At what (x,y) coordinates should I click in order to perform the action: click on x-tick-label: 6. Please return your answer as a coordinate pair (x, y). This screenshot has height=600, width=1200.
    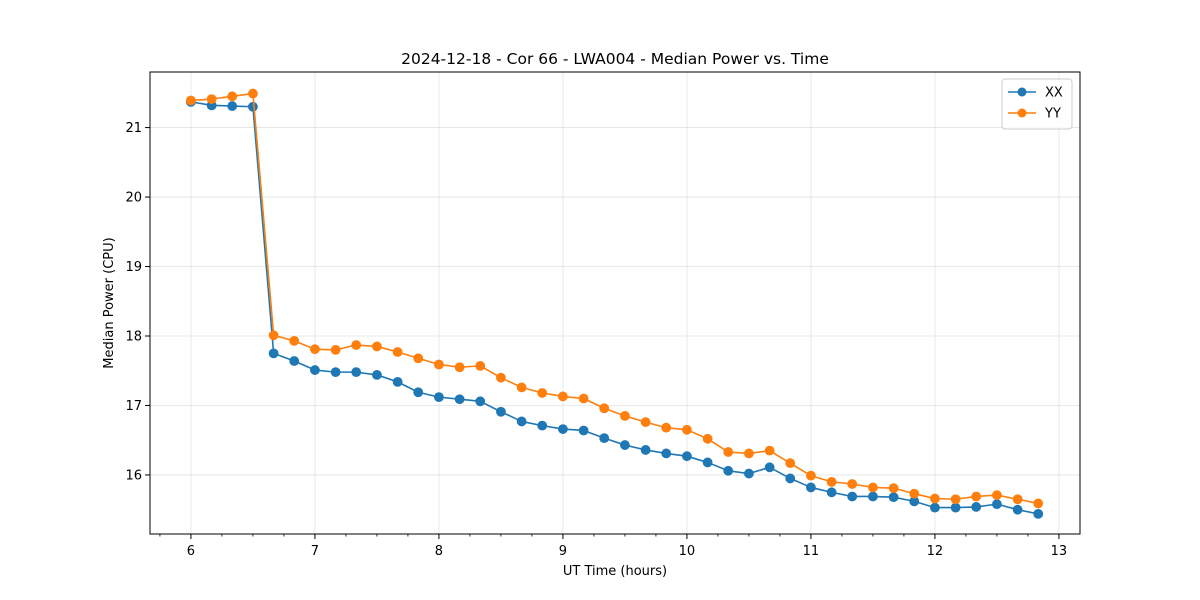
    Looking at the image, I should click on (191, 551).